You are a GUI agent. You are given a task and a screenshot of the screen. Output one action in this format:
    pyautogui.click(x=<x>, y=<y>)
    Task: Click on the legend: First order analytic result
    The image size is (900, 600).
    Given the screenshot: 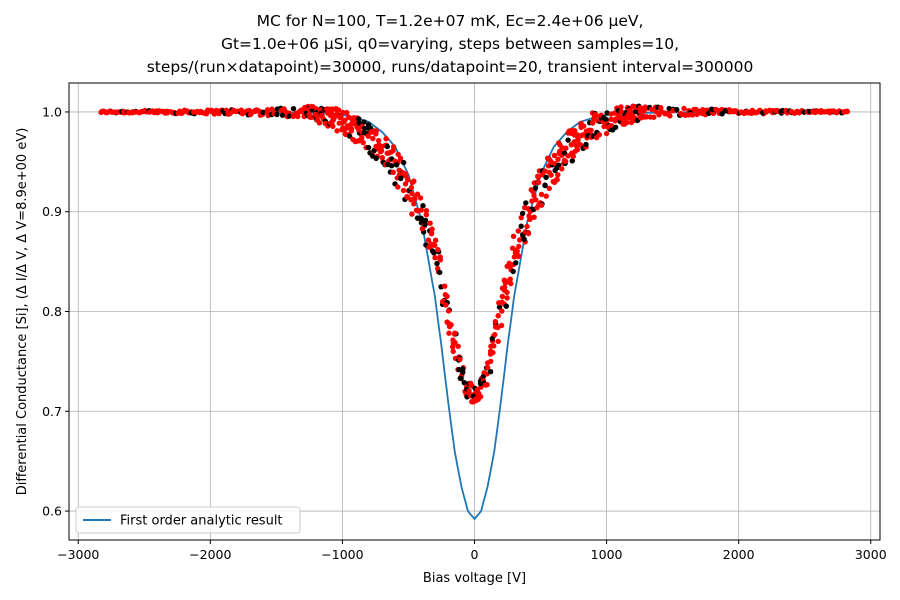 What is the action you would take?
    pyautogui.click(x=188, y=520)
    